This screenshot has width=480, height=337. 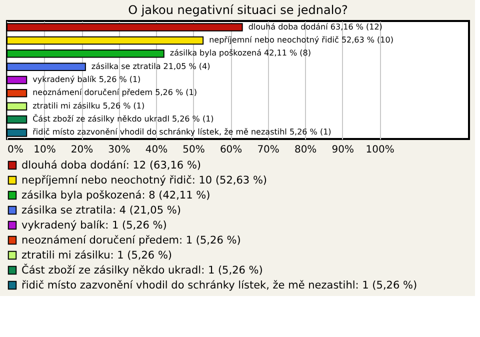 I want to click on x-tick-label: 80%, so click(x=305, y=150).